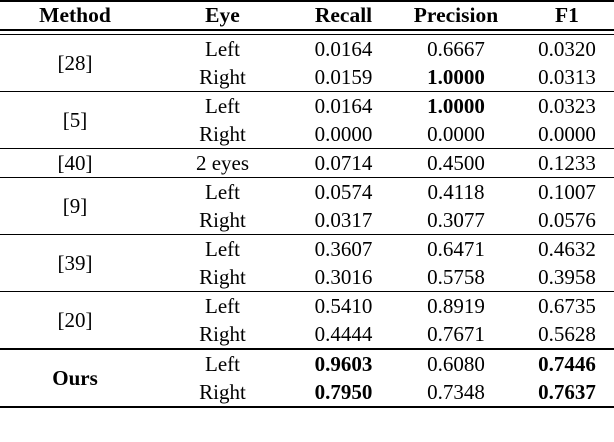  Describe the element at coordinates (75, 263) in the screenshot. I see `method-cell: [39]` at that location.